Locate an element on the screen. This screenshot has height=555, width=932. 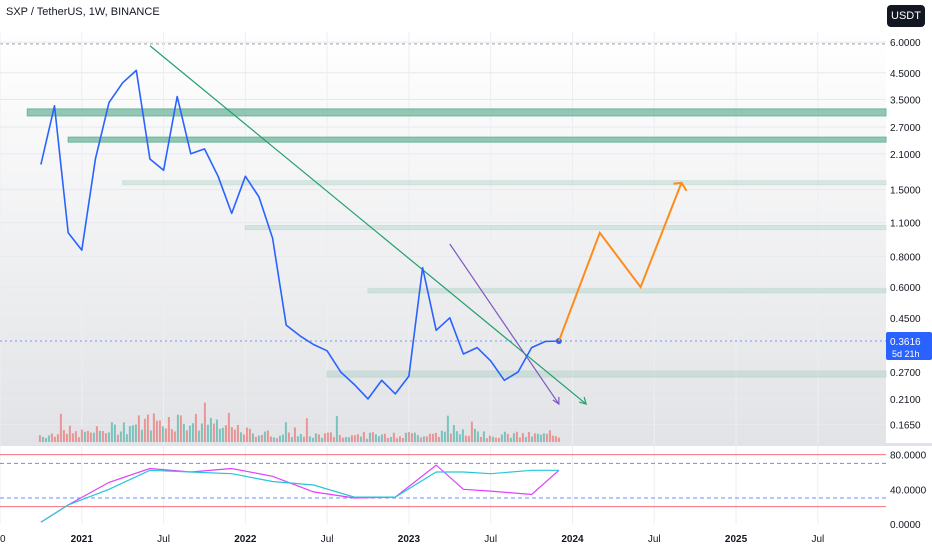
short-downtrend-line is located at coordinates (504, 324).